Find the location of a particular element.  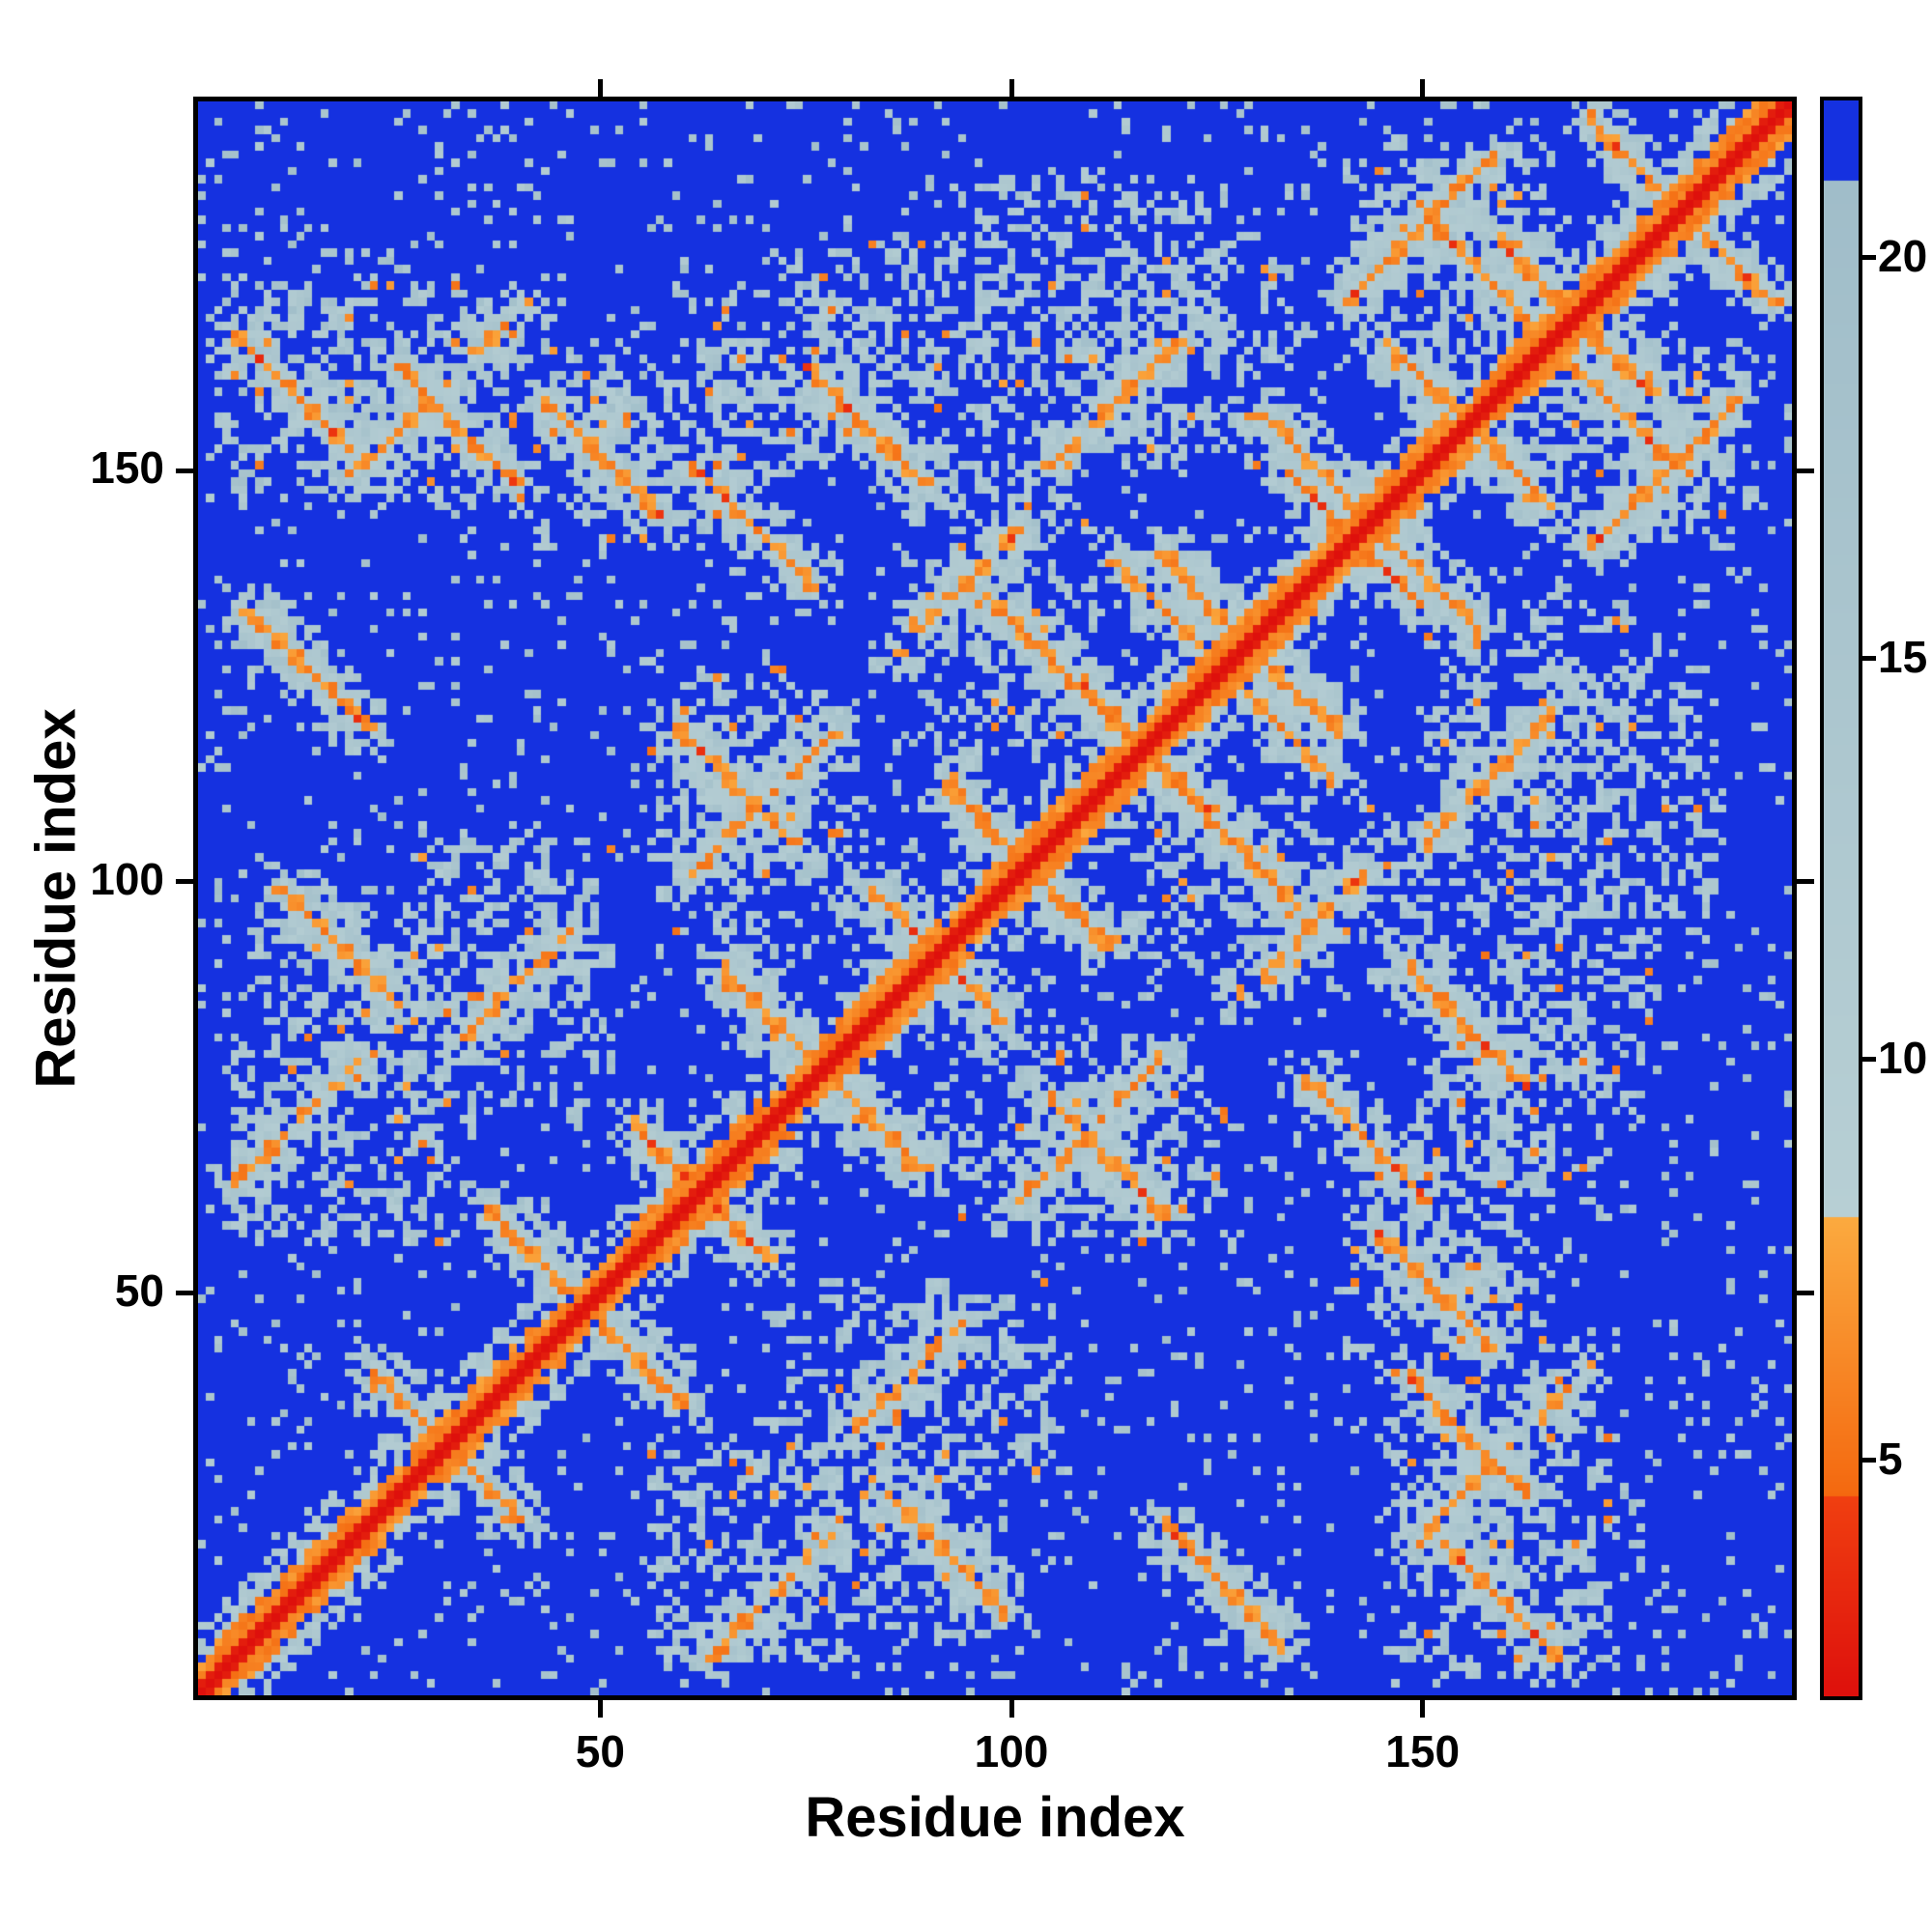

colorbar-tick-label: 10 is located at coordinates (1903, 1058).